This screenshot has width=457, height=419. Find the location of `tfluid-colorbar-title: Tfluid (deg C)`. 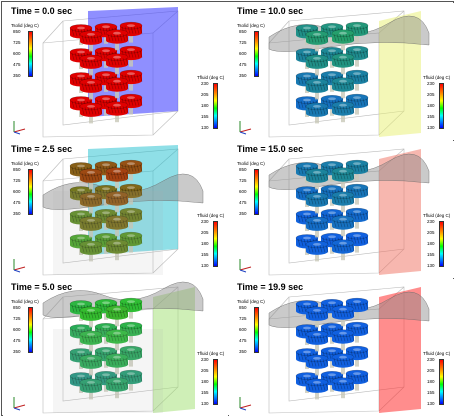

tfluid-colorbar-title: Tfluid (deg C) is located at coordinates (437, 77).